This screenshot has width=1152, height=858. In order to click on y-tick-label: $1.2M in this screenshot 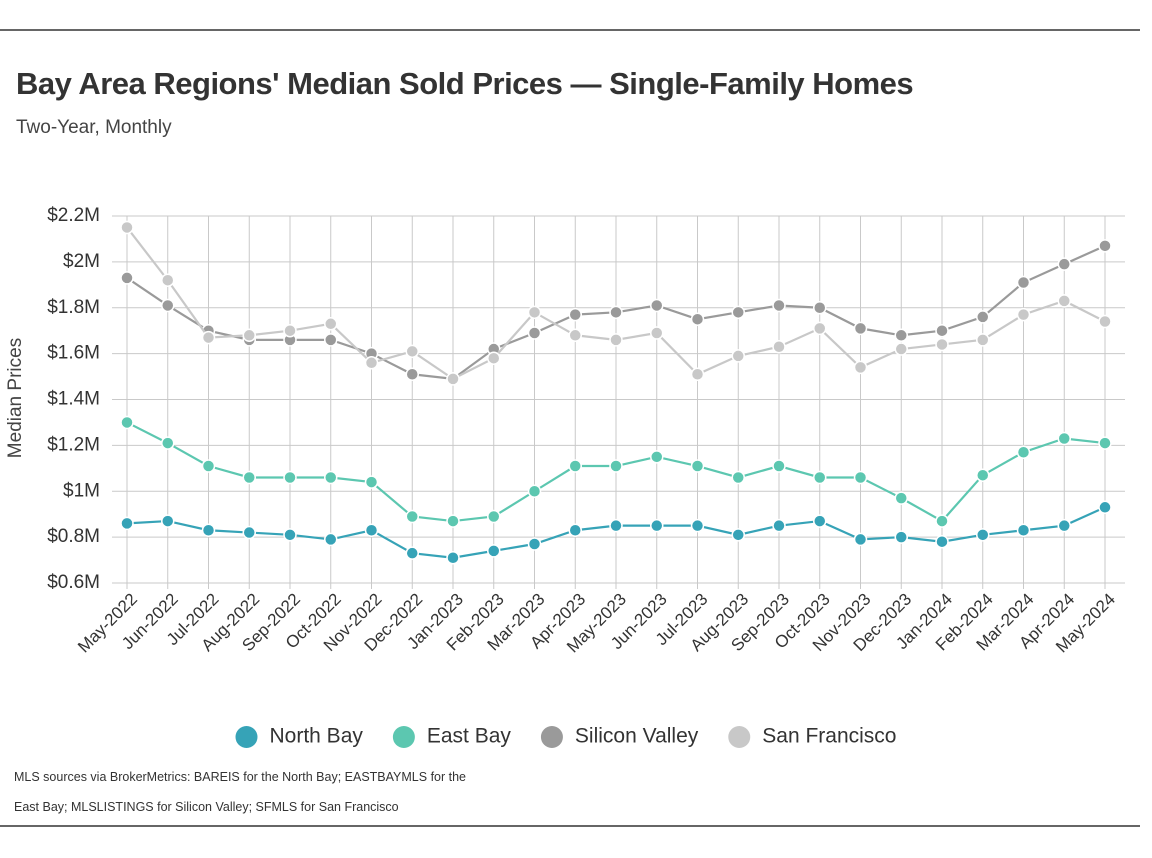, I will do `click(73, 444)`.